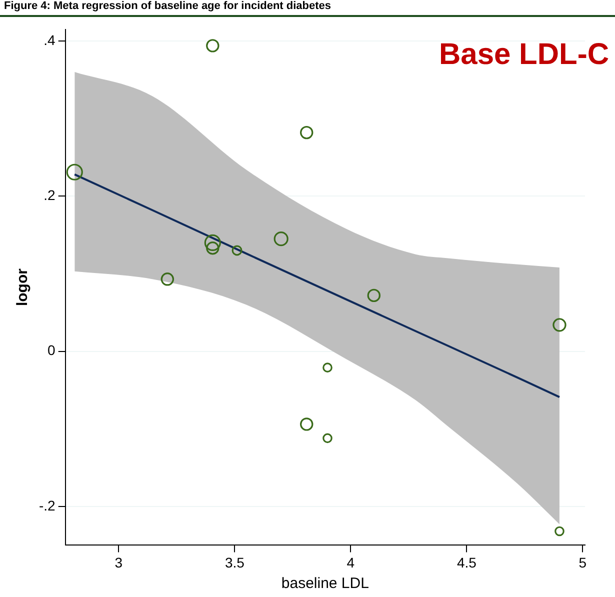 The width and height of the screenshot is (615, 597). I want to click on x-tick-label: 4, so click(350, 562).